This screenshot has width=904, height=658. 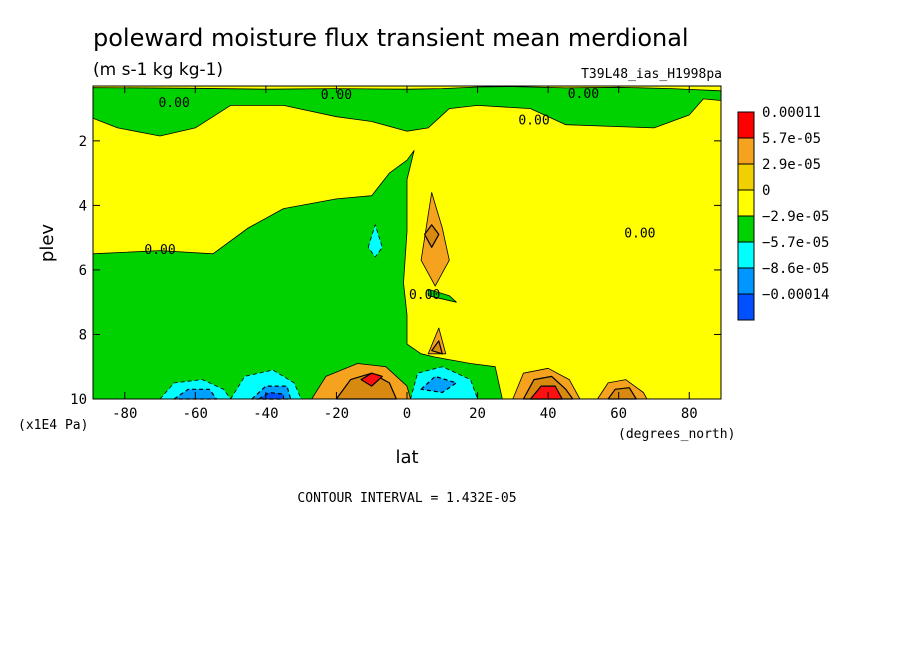 What do you see at coordinates (83, 335) in the screenshot?
I see `y-tick-label: 8` at bounding box center [83, 335].